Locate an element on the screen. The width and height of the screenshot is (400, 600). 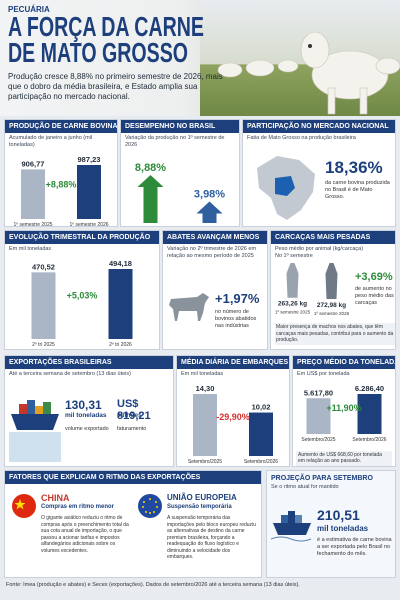
chart: 8,88%Mato Grosso3,98%Brasil is located at coordinates (180, 192).